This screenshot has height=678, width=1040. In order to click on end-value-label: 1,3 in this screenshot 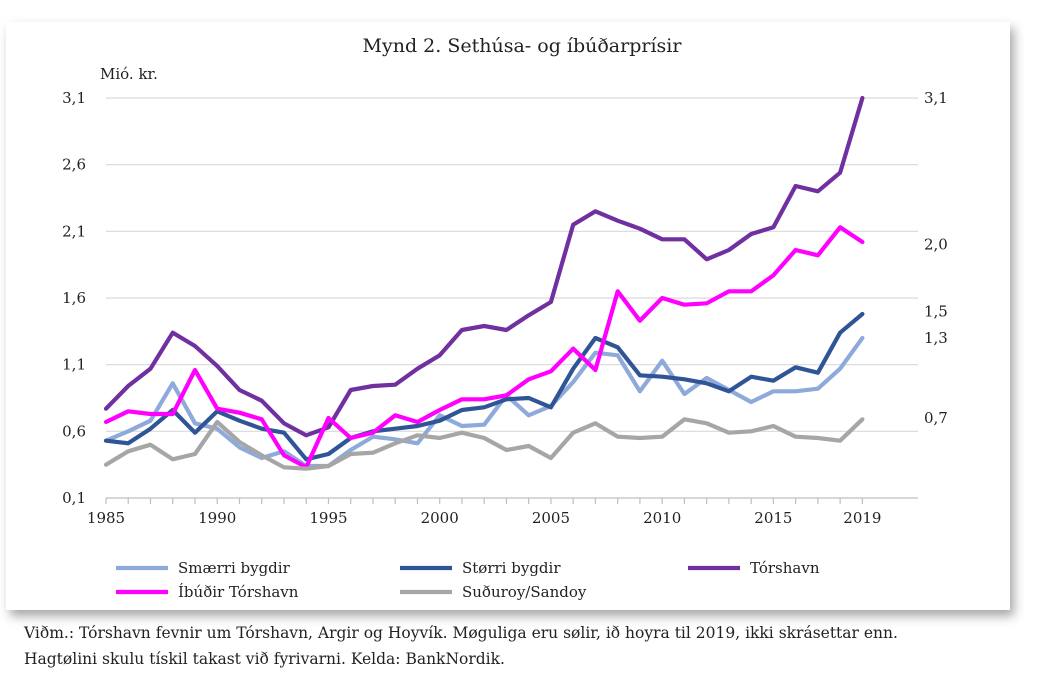, I will do `click(936, 338)`.